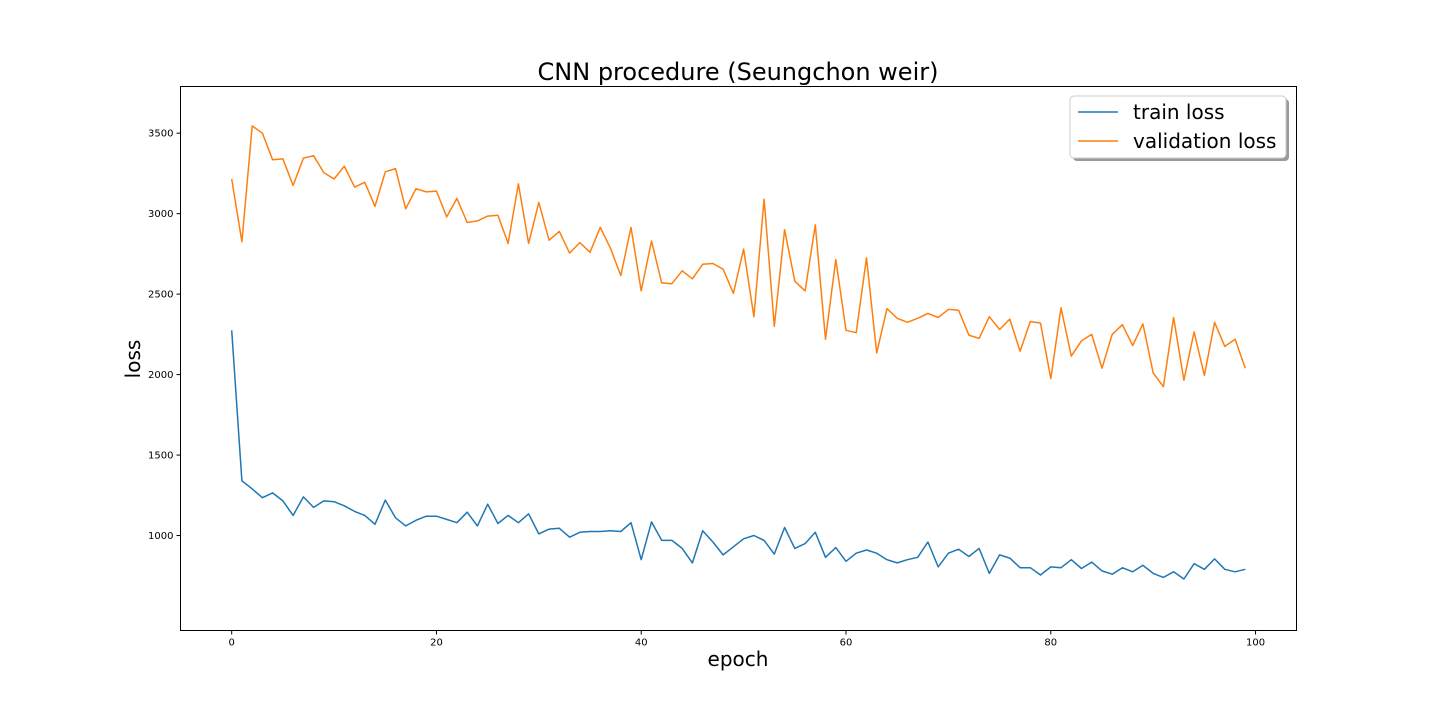 Image resolution: width=1440 pixels, height=720 pixels. What do you see at coordinates (1204, 141) in the screenshot?
I see `legend-label: validation loss` at bounding box center [1204, 141].